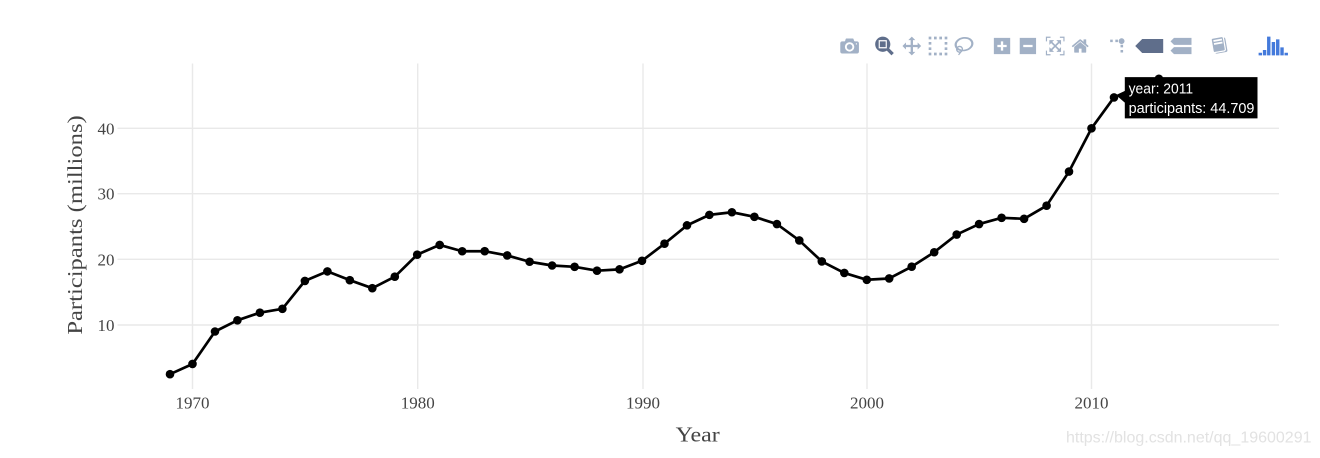 This screenshot has width=1320, height=458. I want to click on svg-text: 1980, so click(418, 403).